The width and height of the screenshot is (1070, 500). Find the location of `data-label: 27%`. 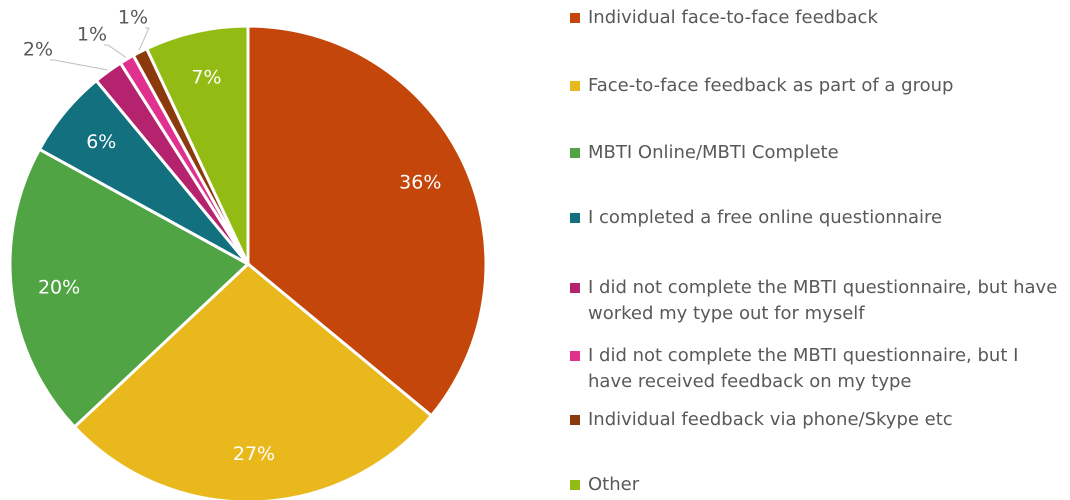

data-label: 27% is located at coordinates (254, 454).